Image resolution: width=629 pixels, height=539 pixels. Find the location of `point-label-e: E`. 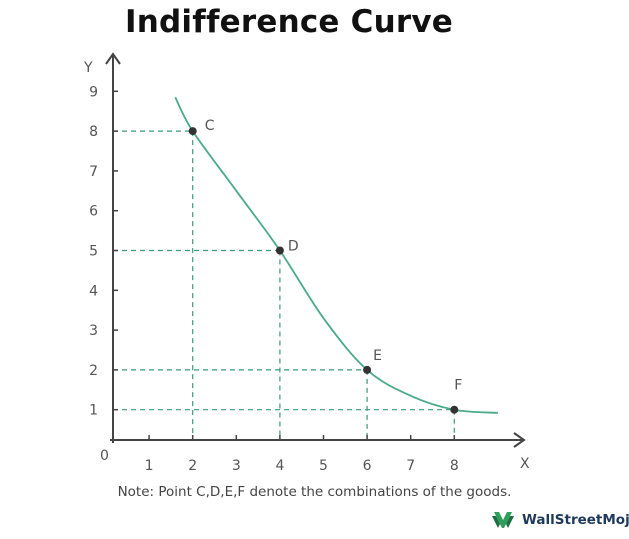

point-label-e: E is located at coordinates (377, 356).